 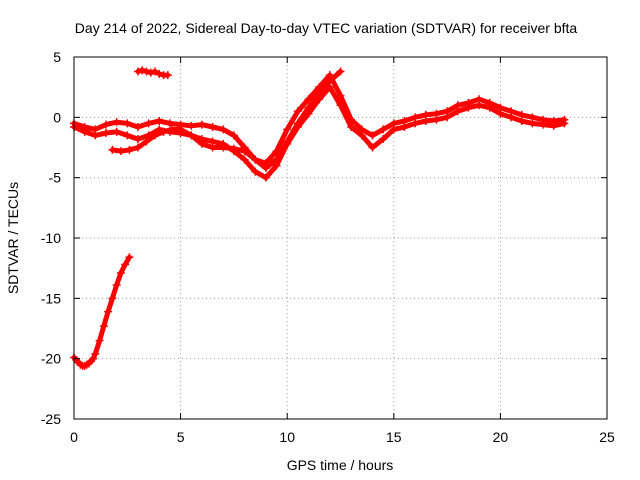 I want to click on x-axis-label: GPS time / hours, so click(x=340, y=465).